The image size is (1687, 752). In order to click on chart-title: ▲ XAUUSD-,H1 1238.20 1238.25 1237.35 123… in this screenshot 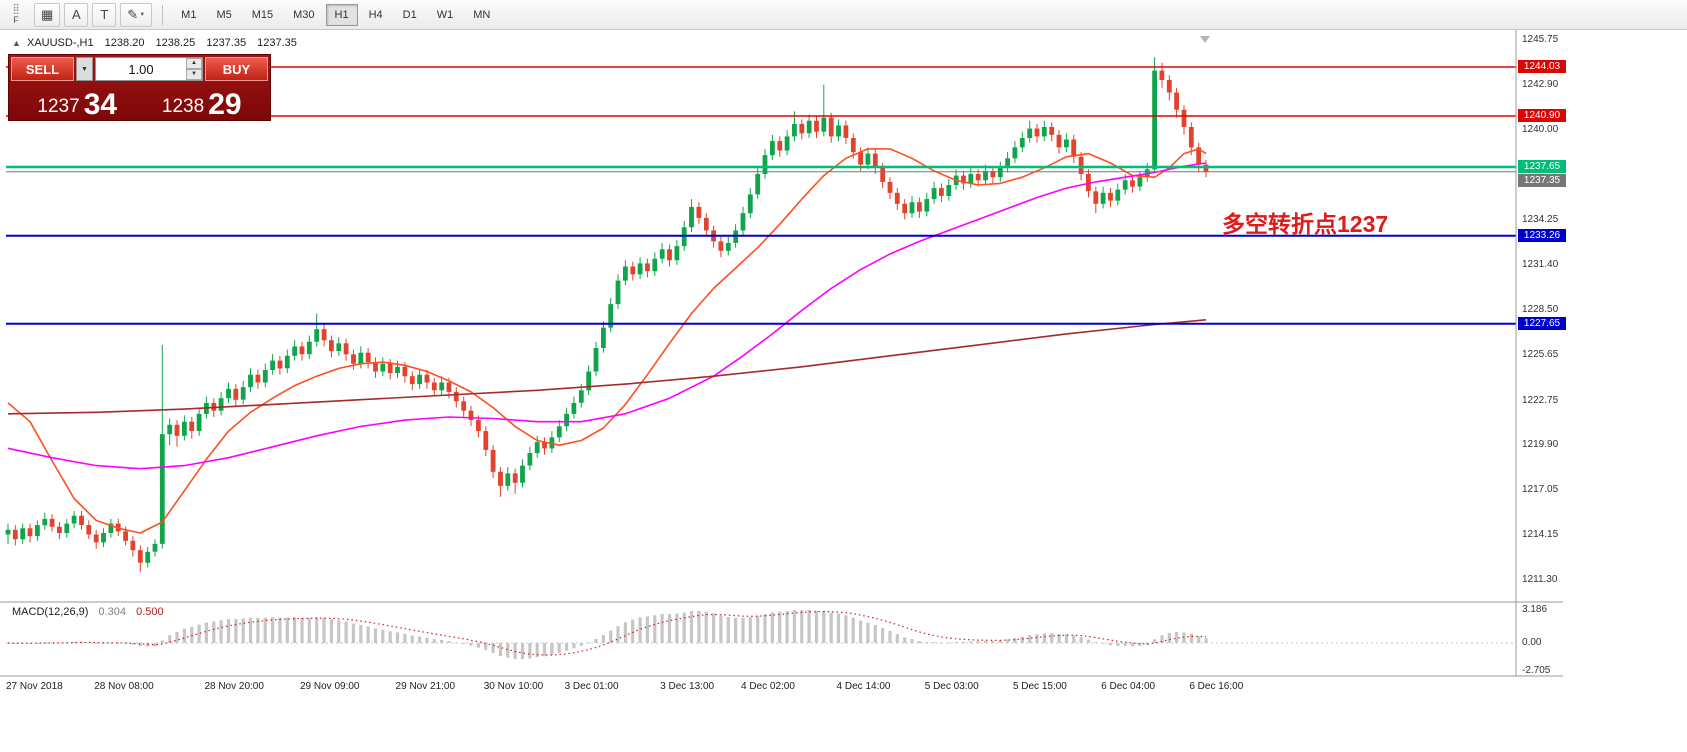, I will do `click(154, 43)`.